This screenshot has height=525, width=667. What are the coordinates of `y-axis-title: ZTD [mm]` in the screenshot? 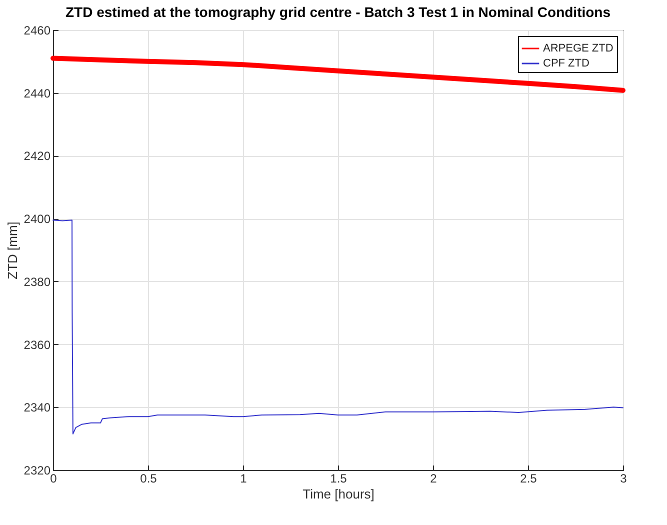 It's located at (12, 251).